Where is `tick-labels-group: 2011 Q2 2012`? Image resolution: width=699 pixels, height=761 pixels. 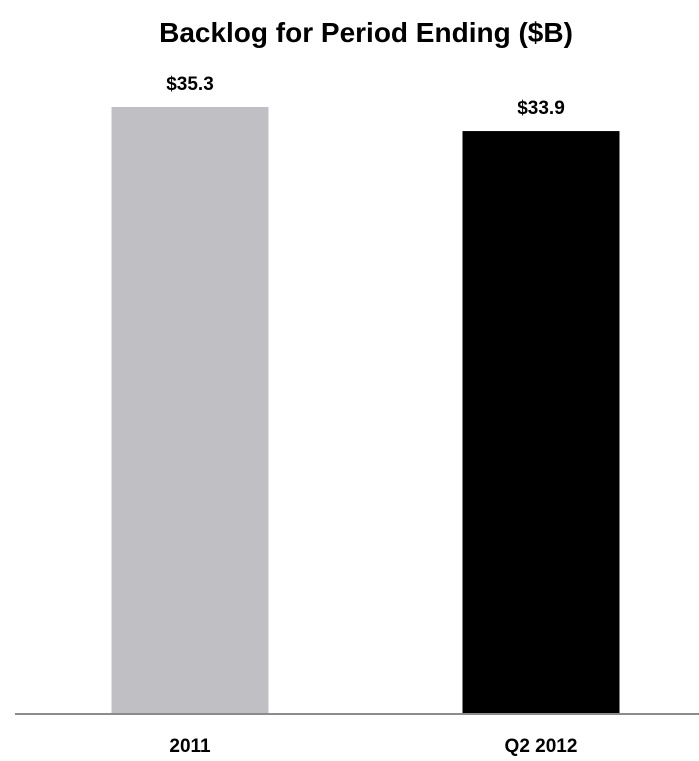
tick-labels-group: 2011 Q2 2012 is located at coordinates (373, 746).